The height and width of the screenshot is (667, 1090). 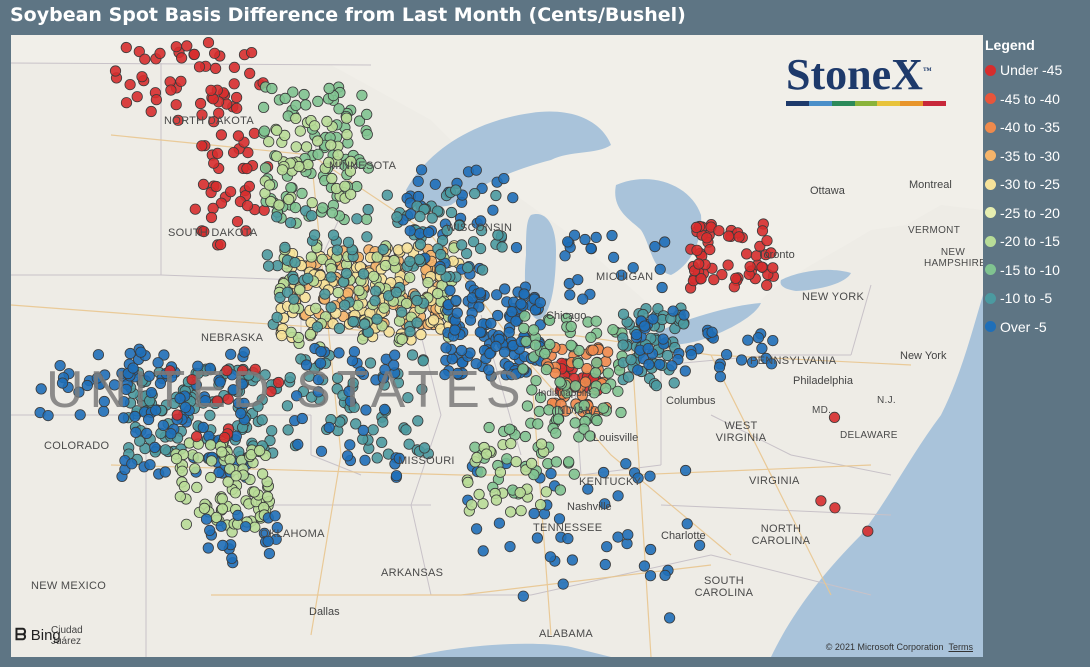 I want to click on legend-item: -20 to -15, so click(x=1037, y=241).